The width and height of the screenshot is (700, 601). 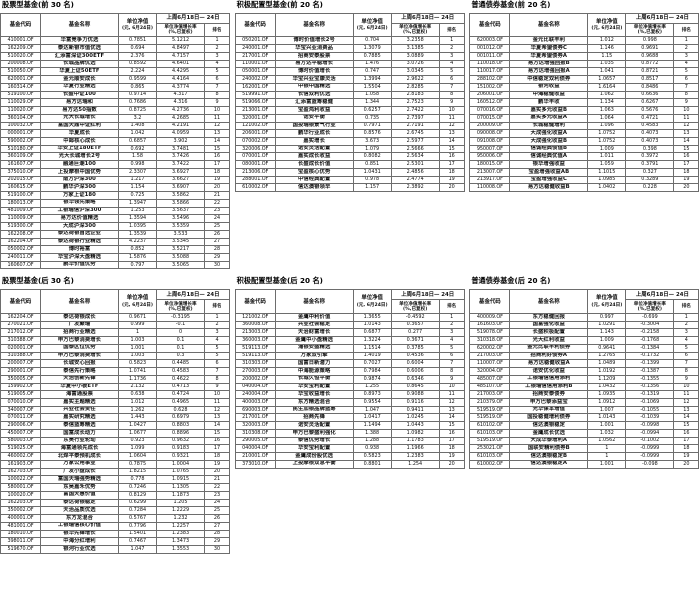 I want to click on cell-unit-nav: 0.8576, so click(x=372, y=133).